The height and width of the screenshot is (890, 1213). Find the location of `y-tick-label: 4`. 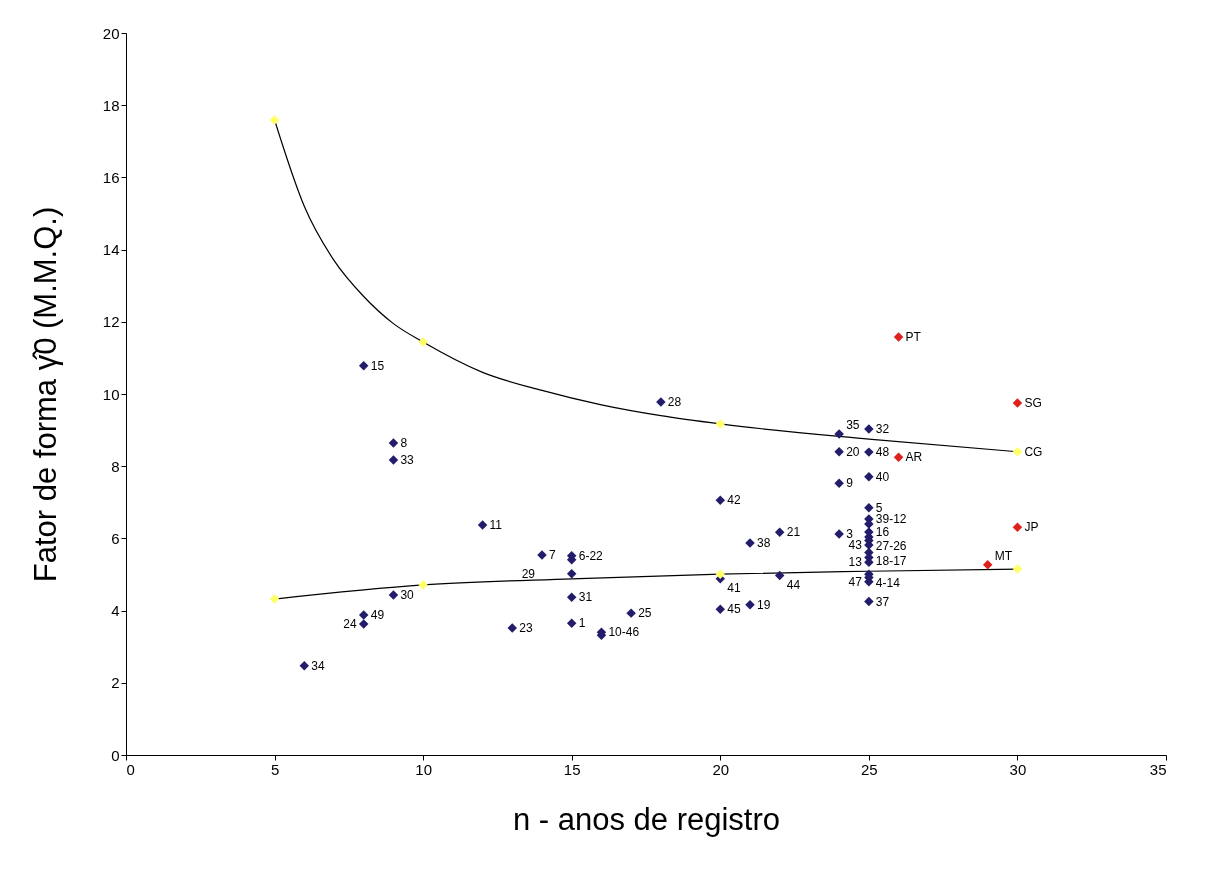

y-tick-label: 4 is located at coordinates (115, 611).